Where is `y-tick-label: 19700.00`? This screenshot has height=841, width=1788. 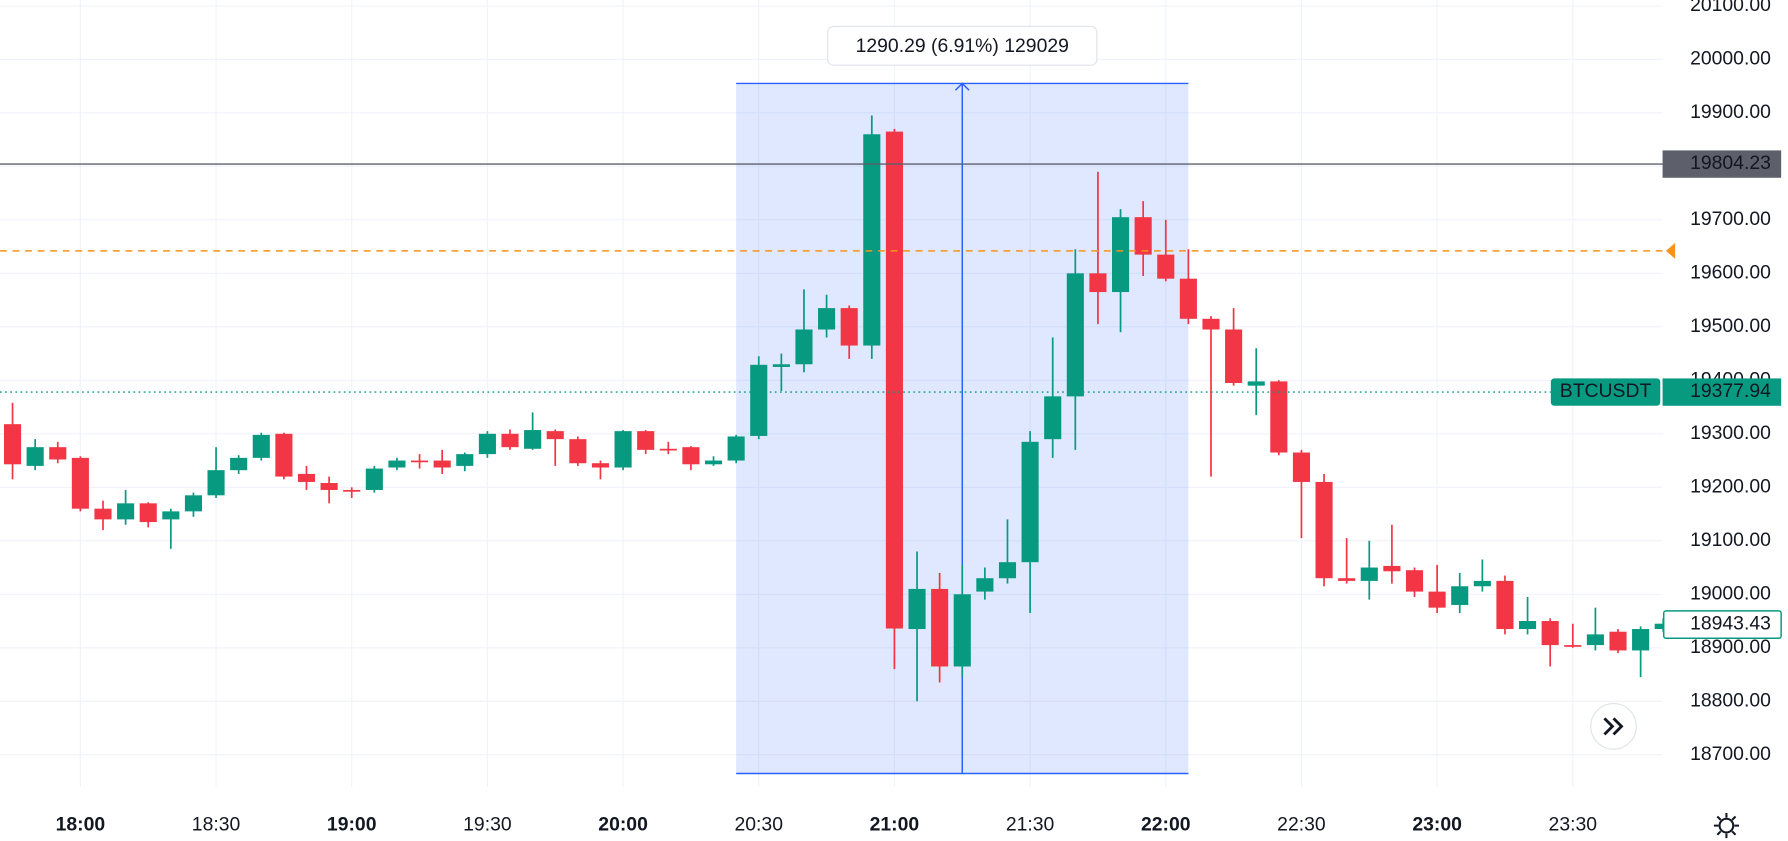
y-tick-label: 19700.00 is located at coordinates (1730, 219).